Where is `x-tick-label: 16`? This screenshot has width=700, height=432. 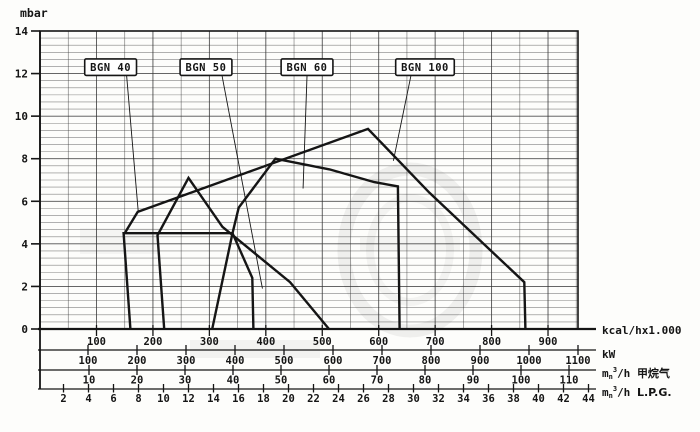 x-tick-label: 16 is located at coordinates (238, 399).